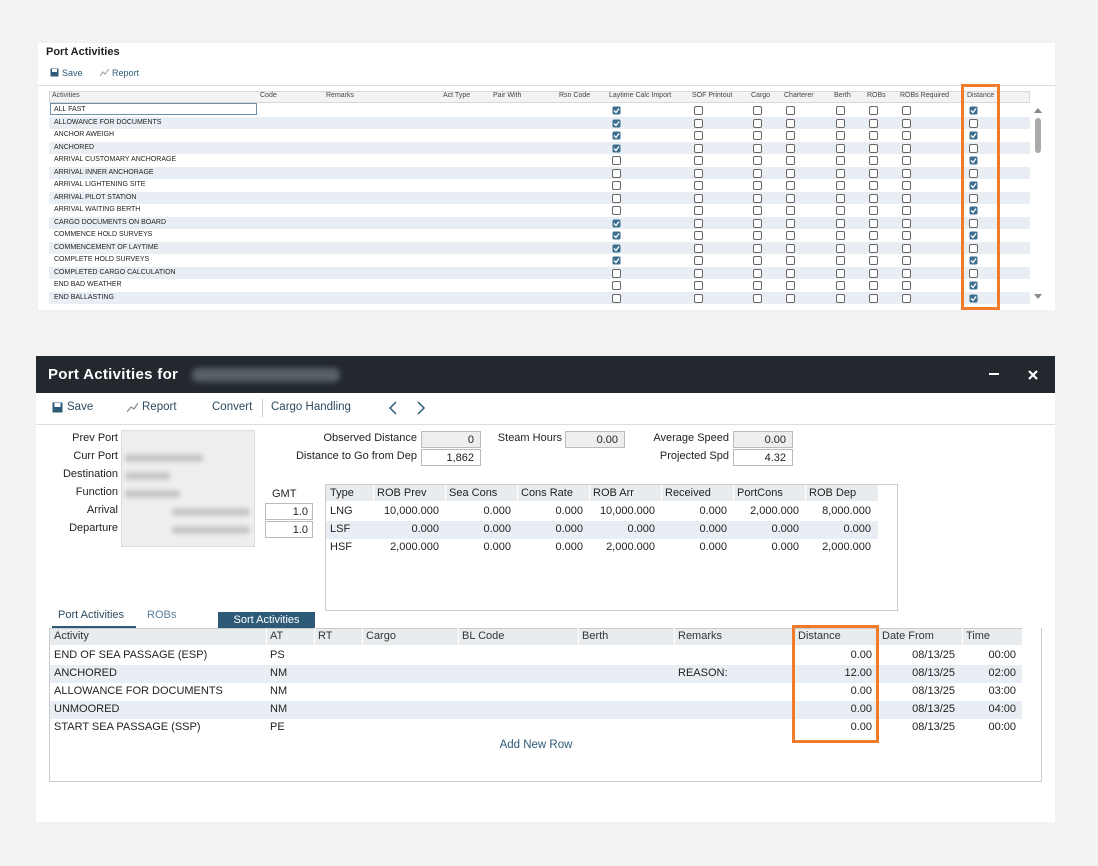  What do you see at coordinates (115, 272) in the screenshot?
I see `activity-name: COMPLETED CARGO CALCULATION` at bounding box center [115, 272].